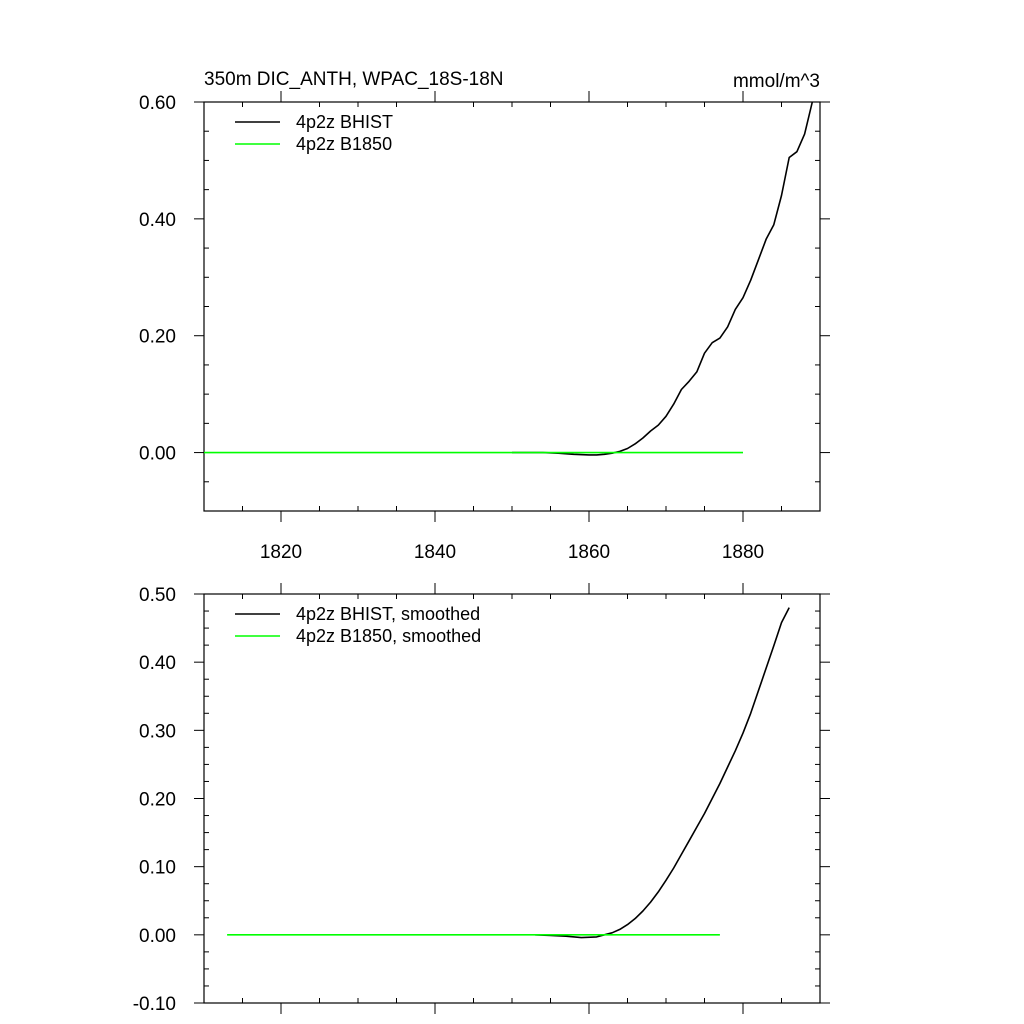 This screenshot has height=1024, width=1024. Describe the element at coordinates (388, 636) in the screenshot. I see `legend-label-1: 4p2z B1850, smoothed` at that location.